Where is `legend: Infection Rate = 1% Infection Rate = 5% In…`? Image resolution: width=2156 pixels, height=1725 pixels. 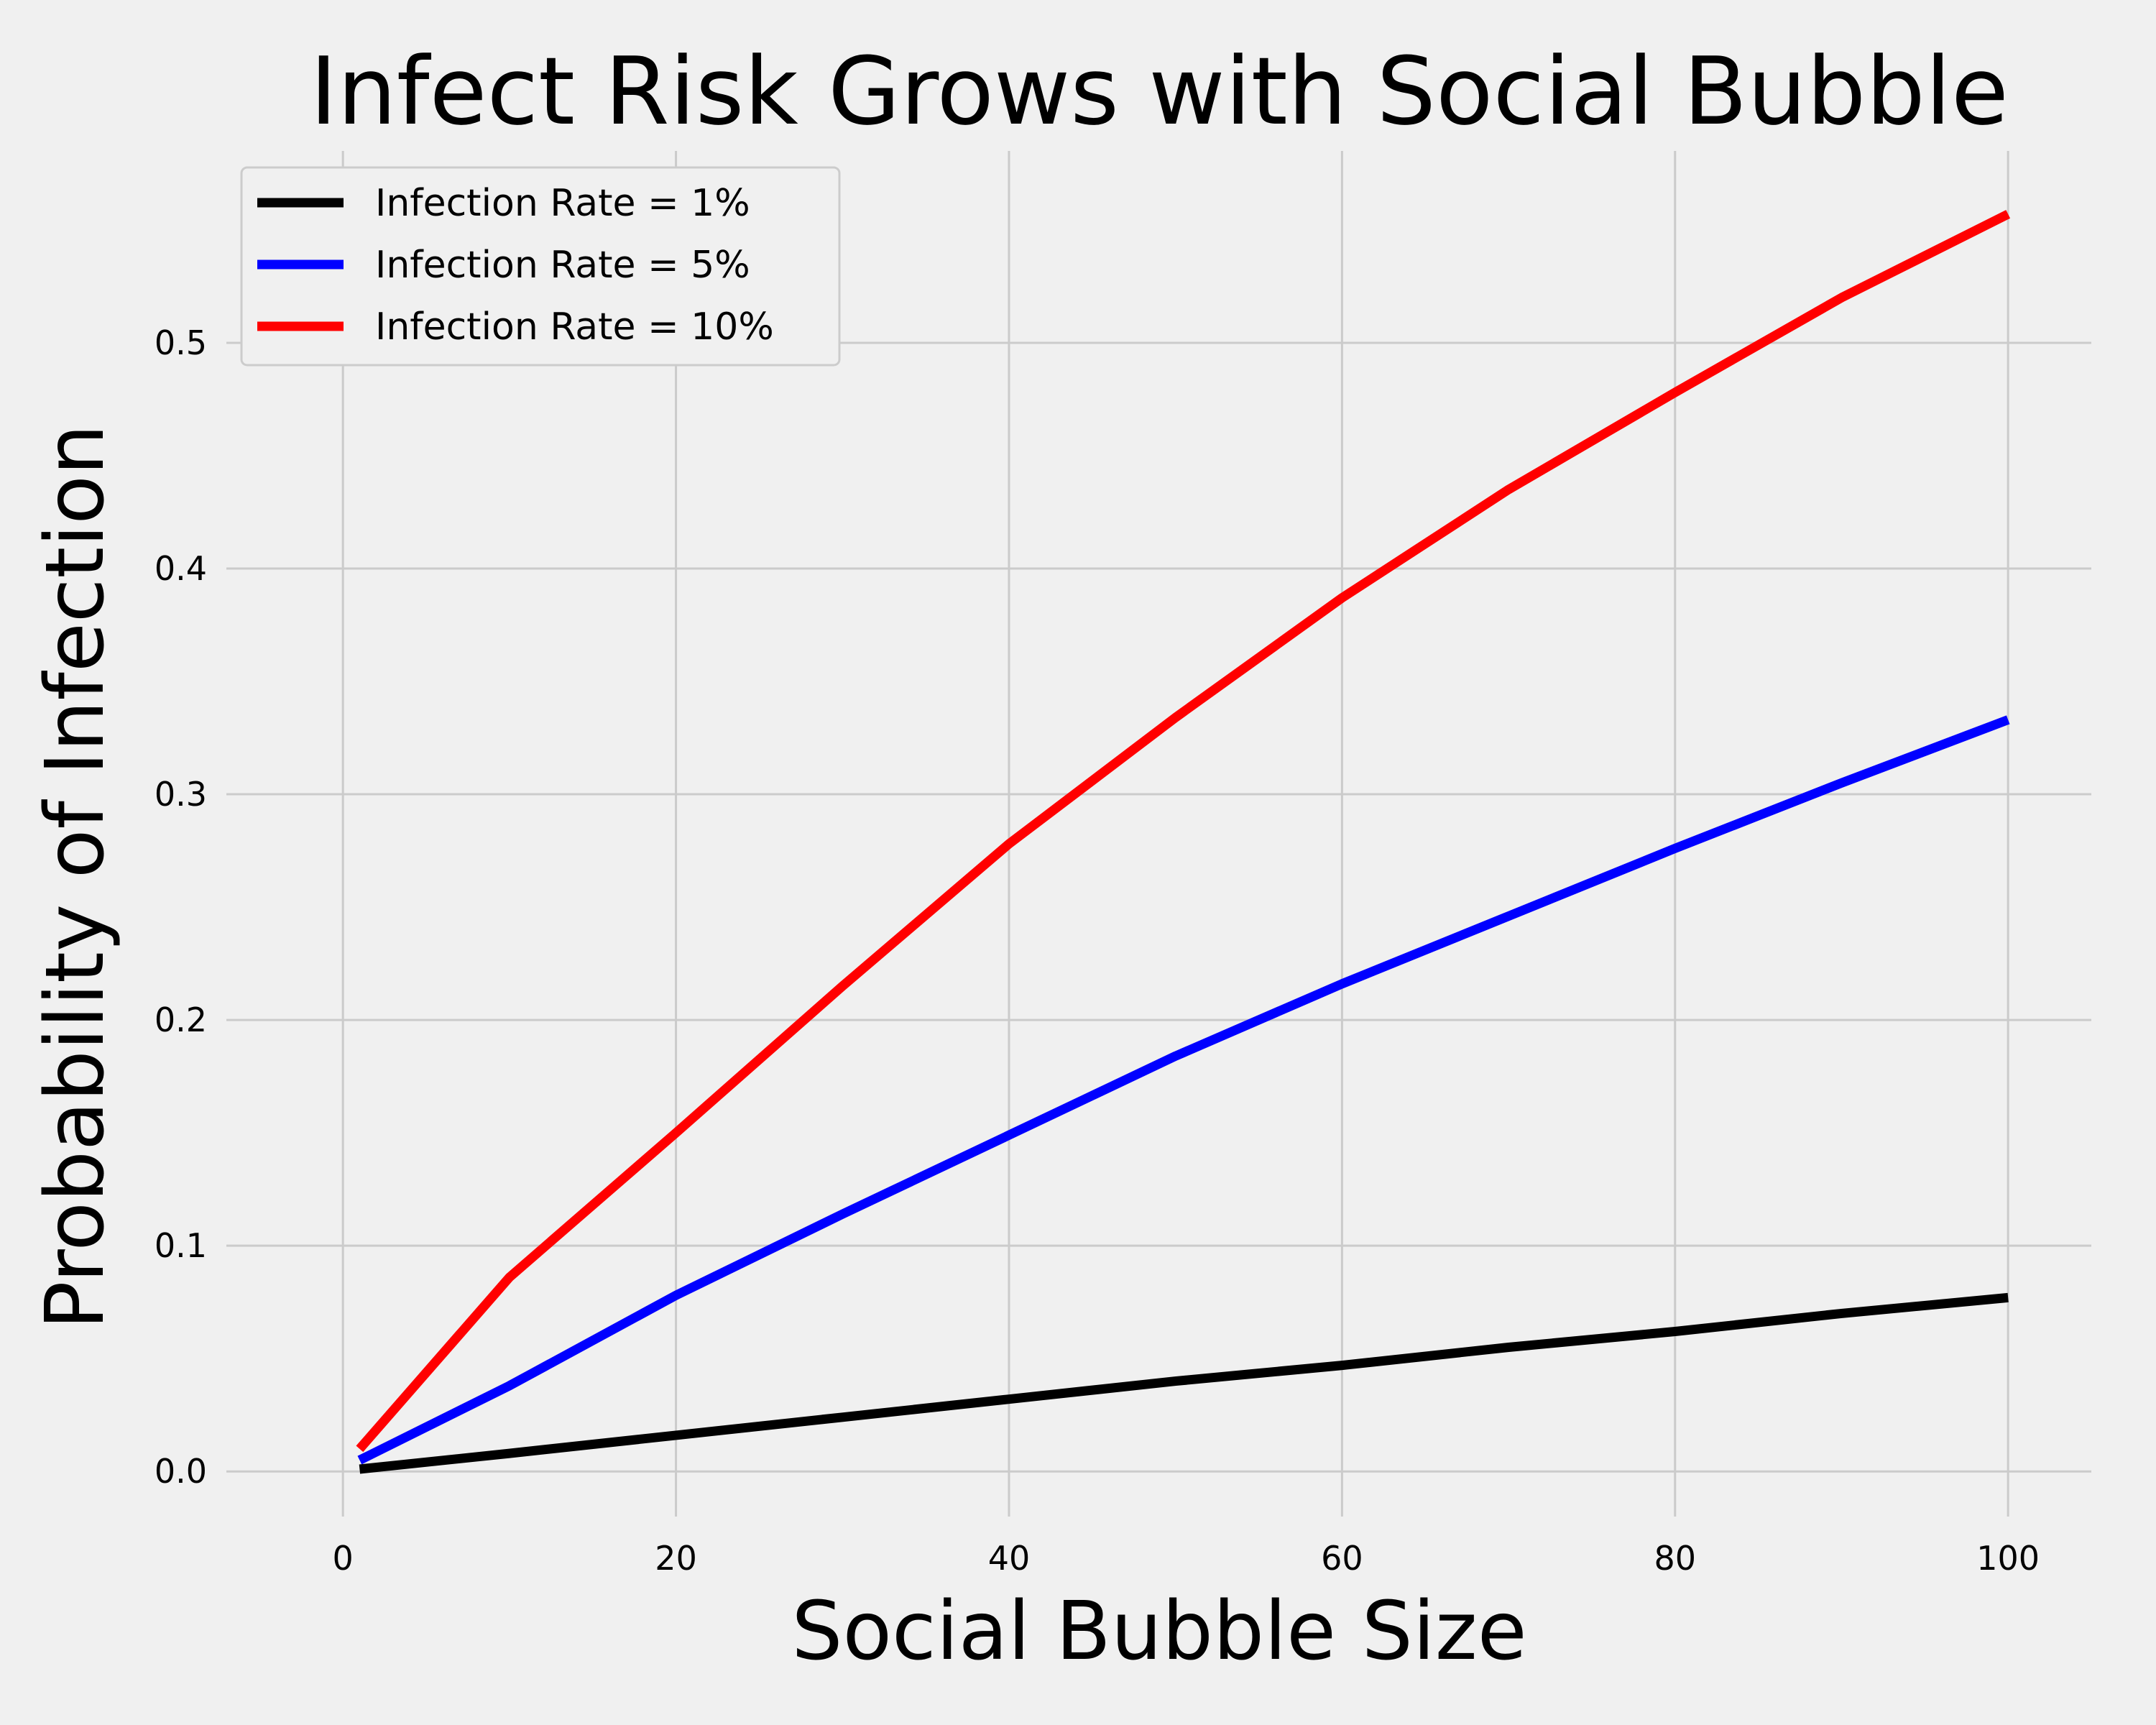 legend: Infection Rate = 1% Infection Rate = 5% In… is located at coordinates (540, 266).